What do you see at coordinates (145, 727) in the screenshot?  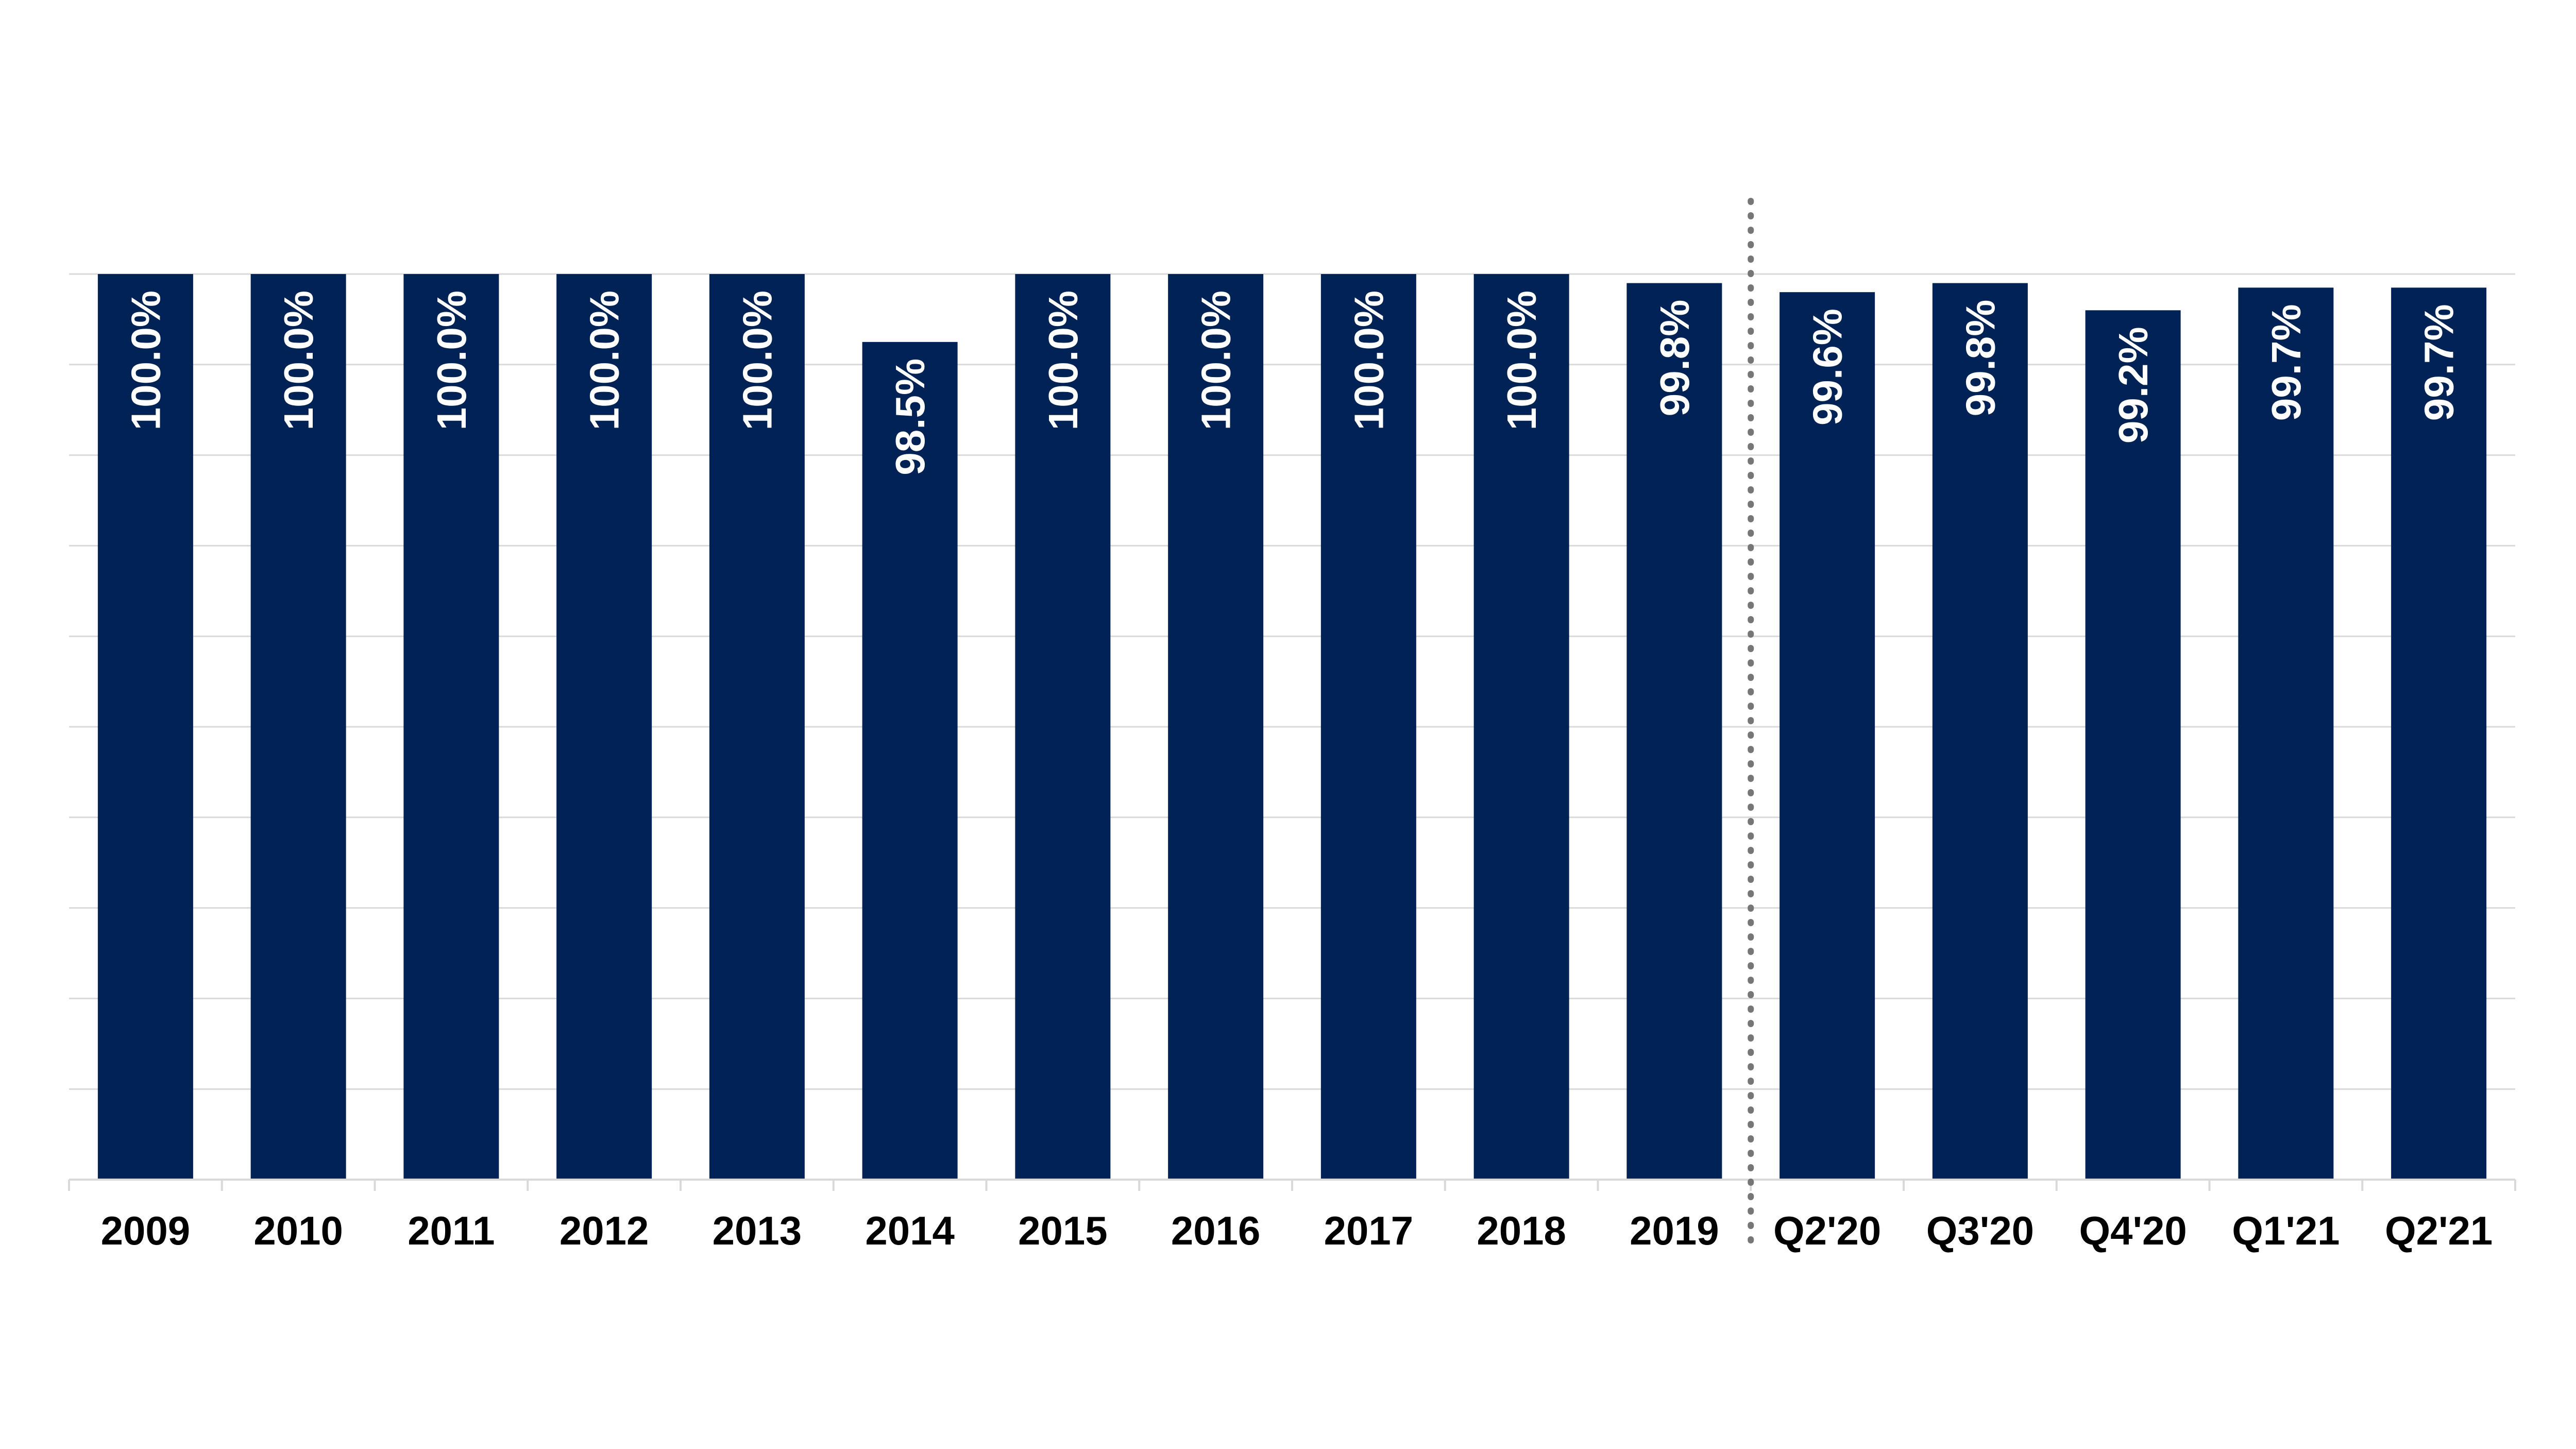 I see `bar-2009` at bounding box center [145, 727].